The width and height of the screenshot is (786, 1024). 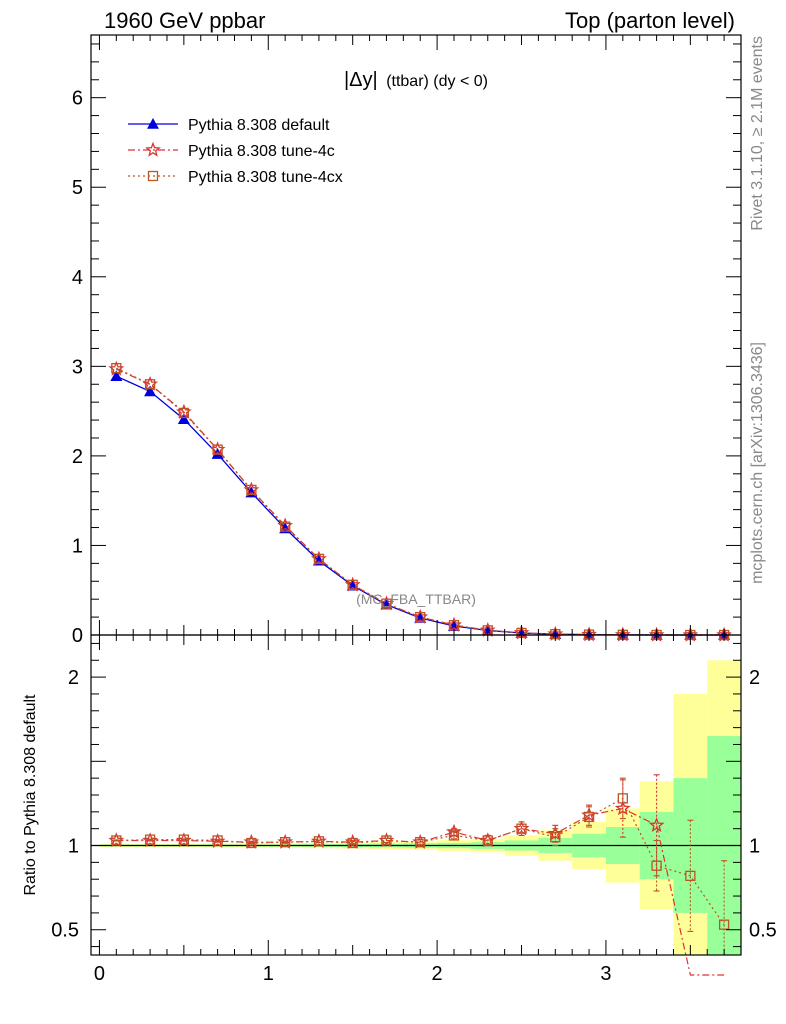 I want to click on y-tick-label: 1, so click(x=77, y=546).